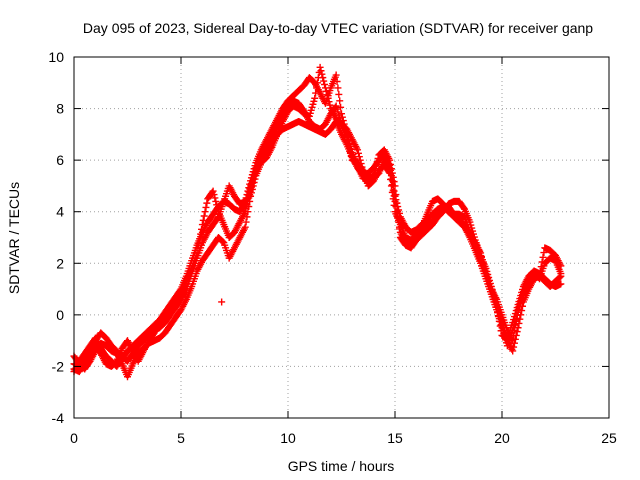 The width and height of the screenshot is (640, 480). What do you see at coordinates (60, 109) in the screenshot?
I see `y-tick-label: 8` at bounding box center [60, 109].